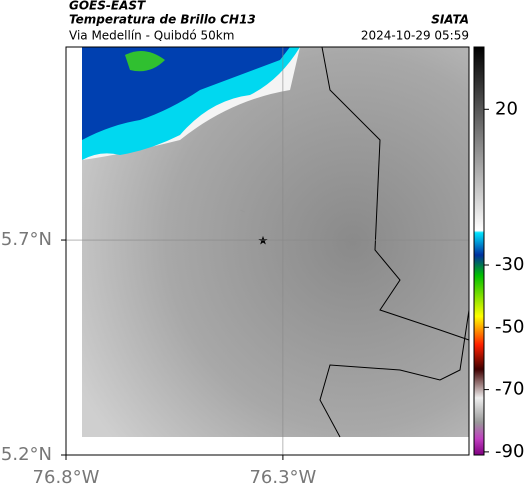 This screenshot has width=526, height=495. Describe the element at coordinates (479, 251) in the screenshot. I see `colorbar` at that location.